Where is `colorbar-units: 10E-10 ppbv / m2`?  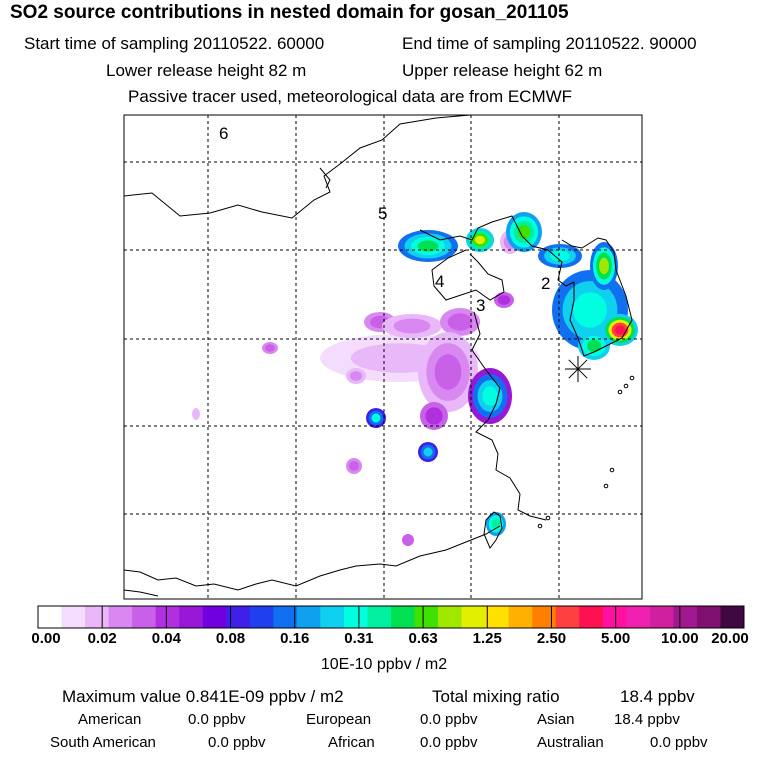 colorbar-units: 10E-10 ppbv / m2 is located at coordinates (384, 664).